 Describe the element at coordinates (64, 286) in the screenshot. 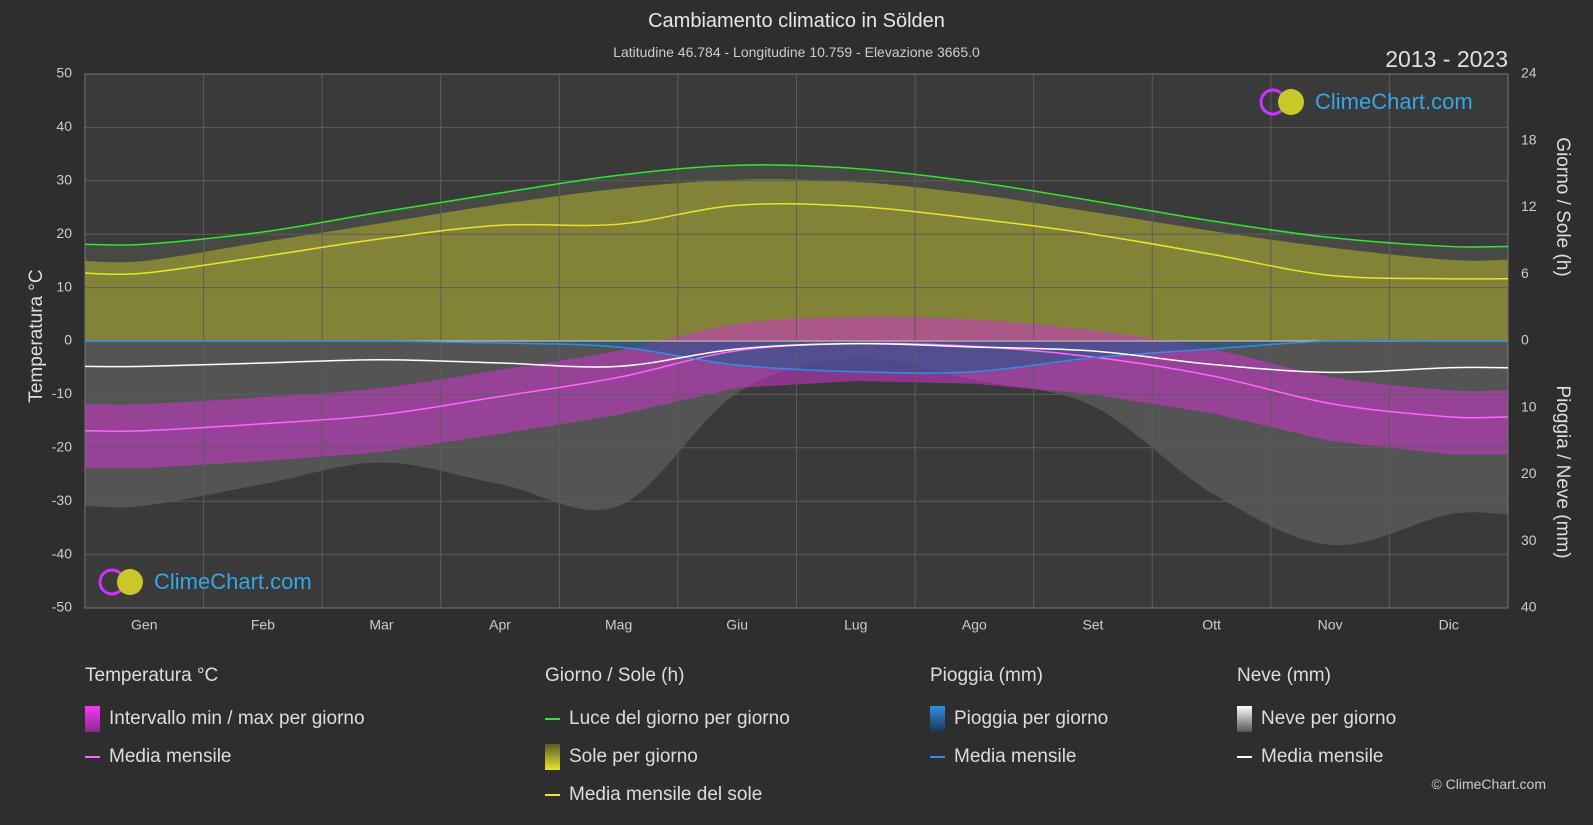

I see `tick-label-left: 10` at that location.